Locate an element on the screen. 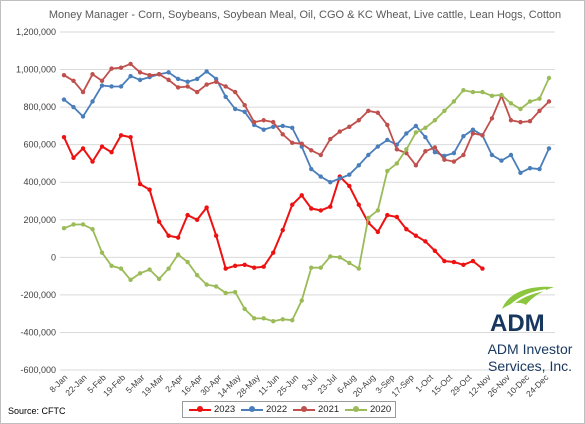 The height and width of the screenshot is (424, 585). y-tick-label: 1,200,000 is located at coordinates (36, 32).